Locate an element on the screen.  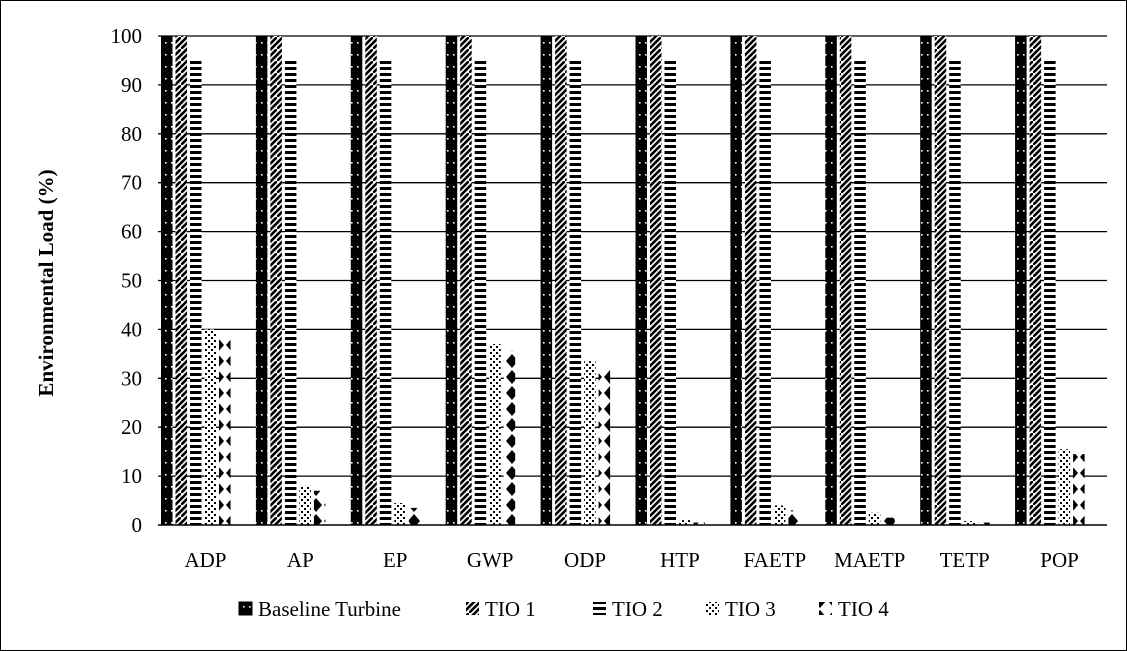
bar-tio-1-maetp is located at coordinates (845, 280).